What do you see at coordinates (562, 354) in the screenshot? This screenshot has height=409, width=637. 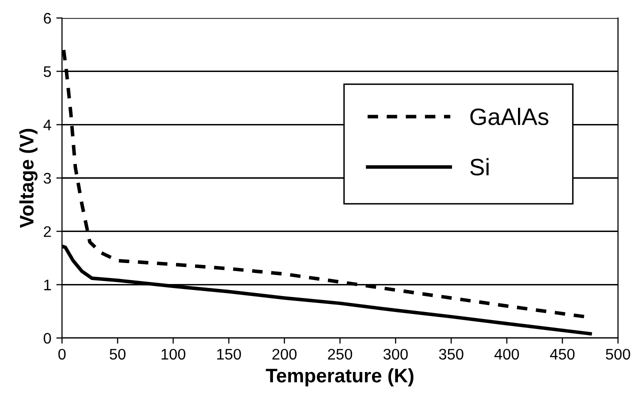 I see `x-tick-label: 450` at bounding box center [562, 354].